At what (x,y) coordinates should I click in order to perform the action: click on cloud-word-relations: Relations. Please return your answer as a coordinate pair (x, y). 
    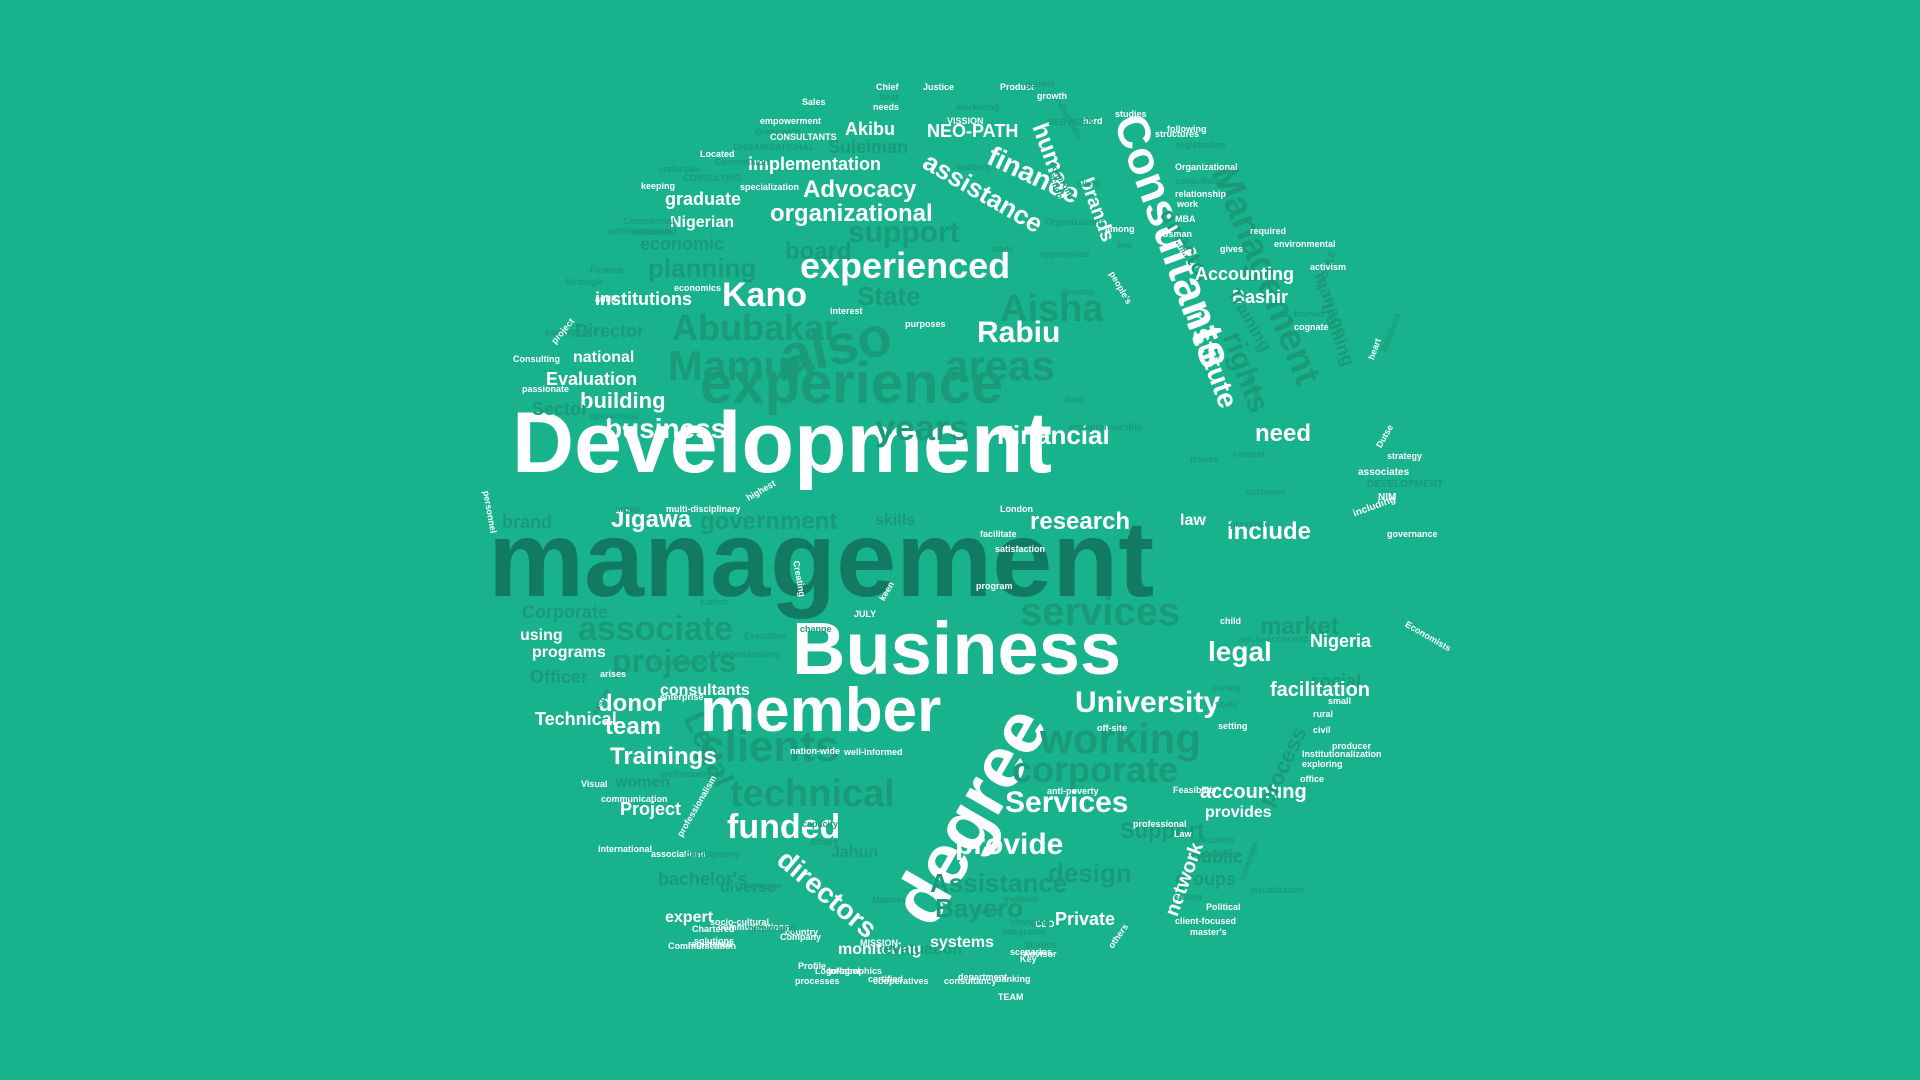
    Looking at the image, I should click on (1391, 332).